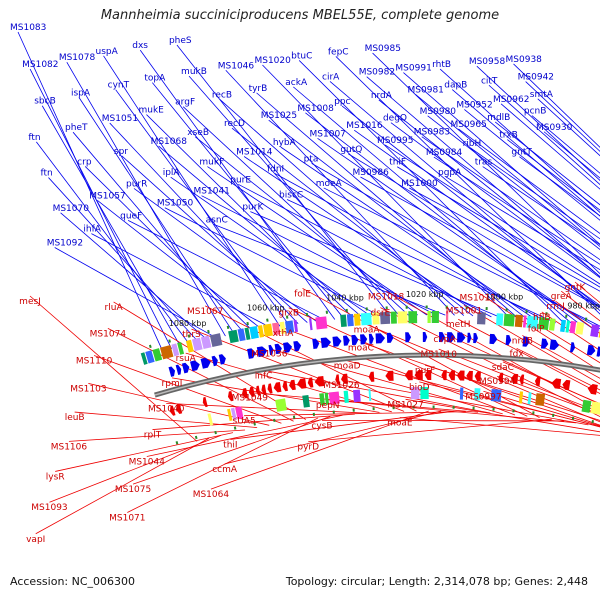 Image resolution: width=600 pixels, height=600 pixels. I want to click on forward-gene-label: spr, so click(121, 152).